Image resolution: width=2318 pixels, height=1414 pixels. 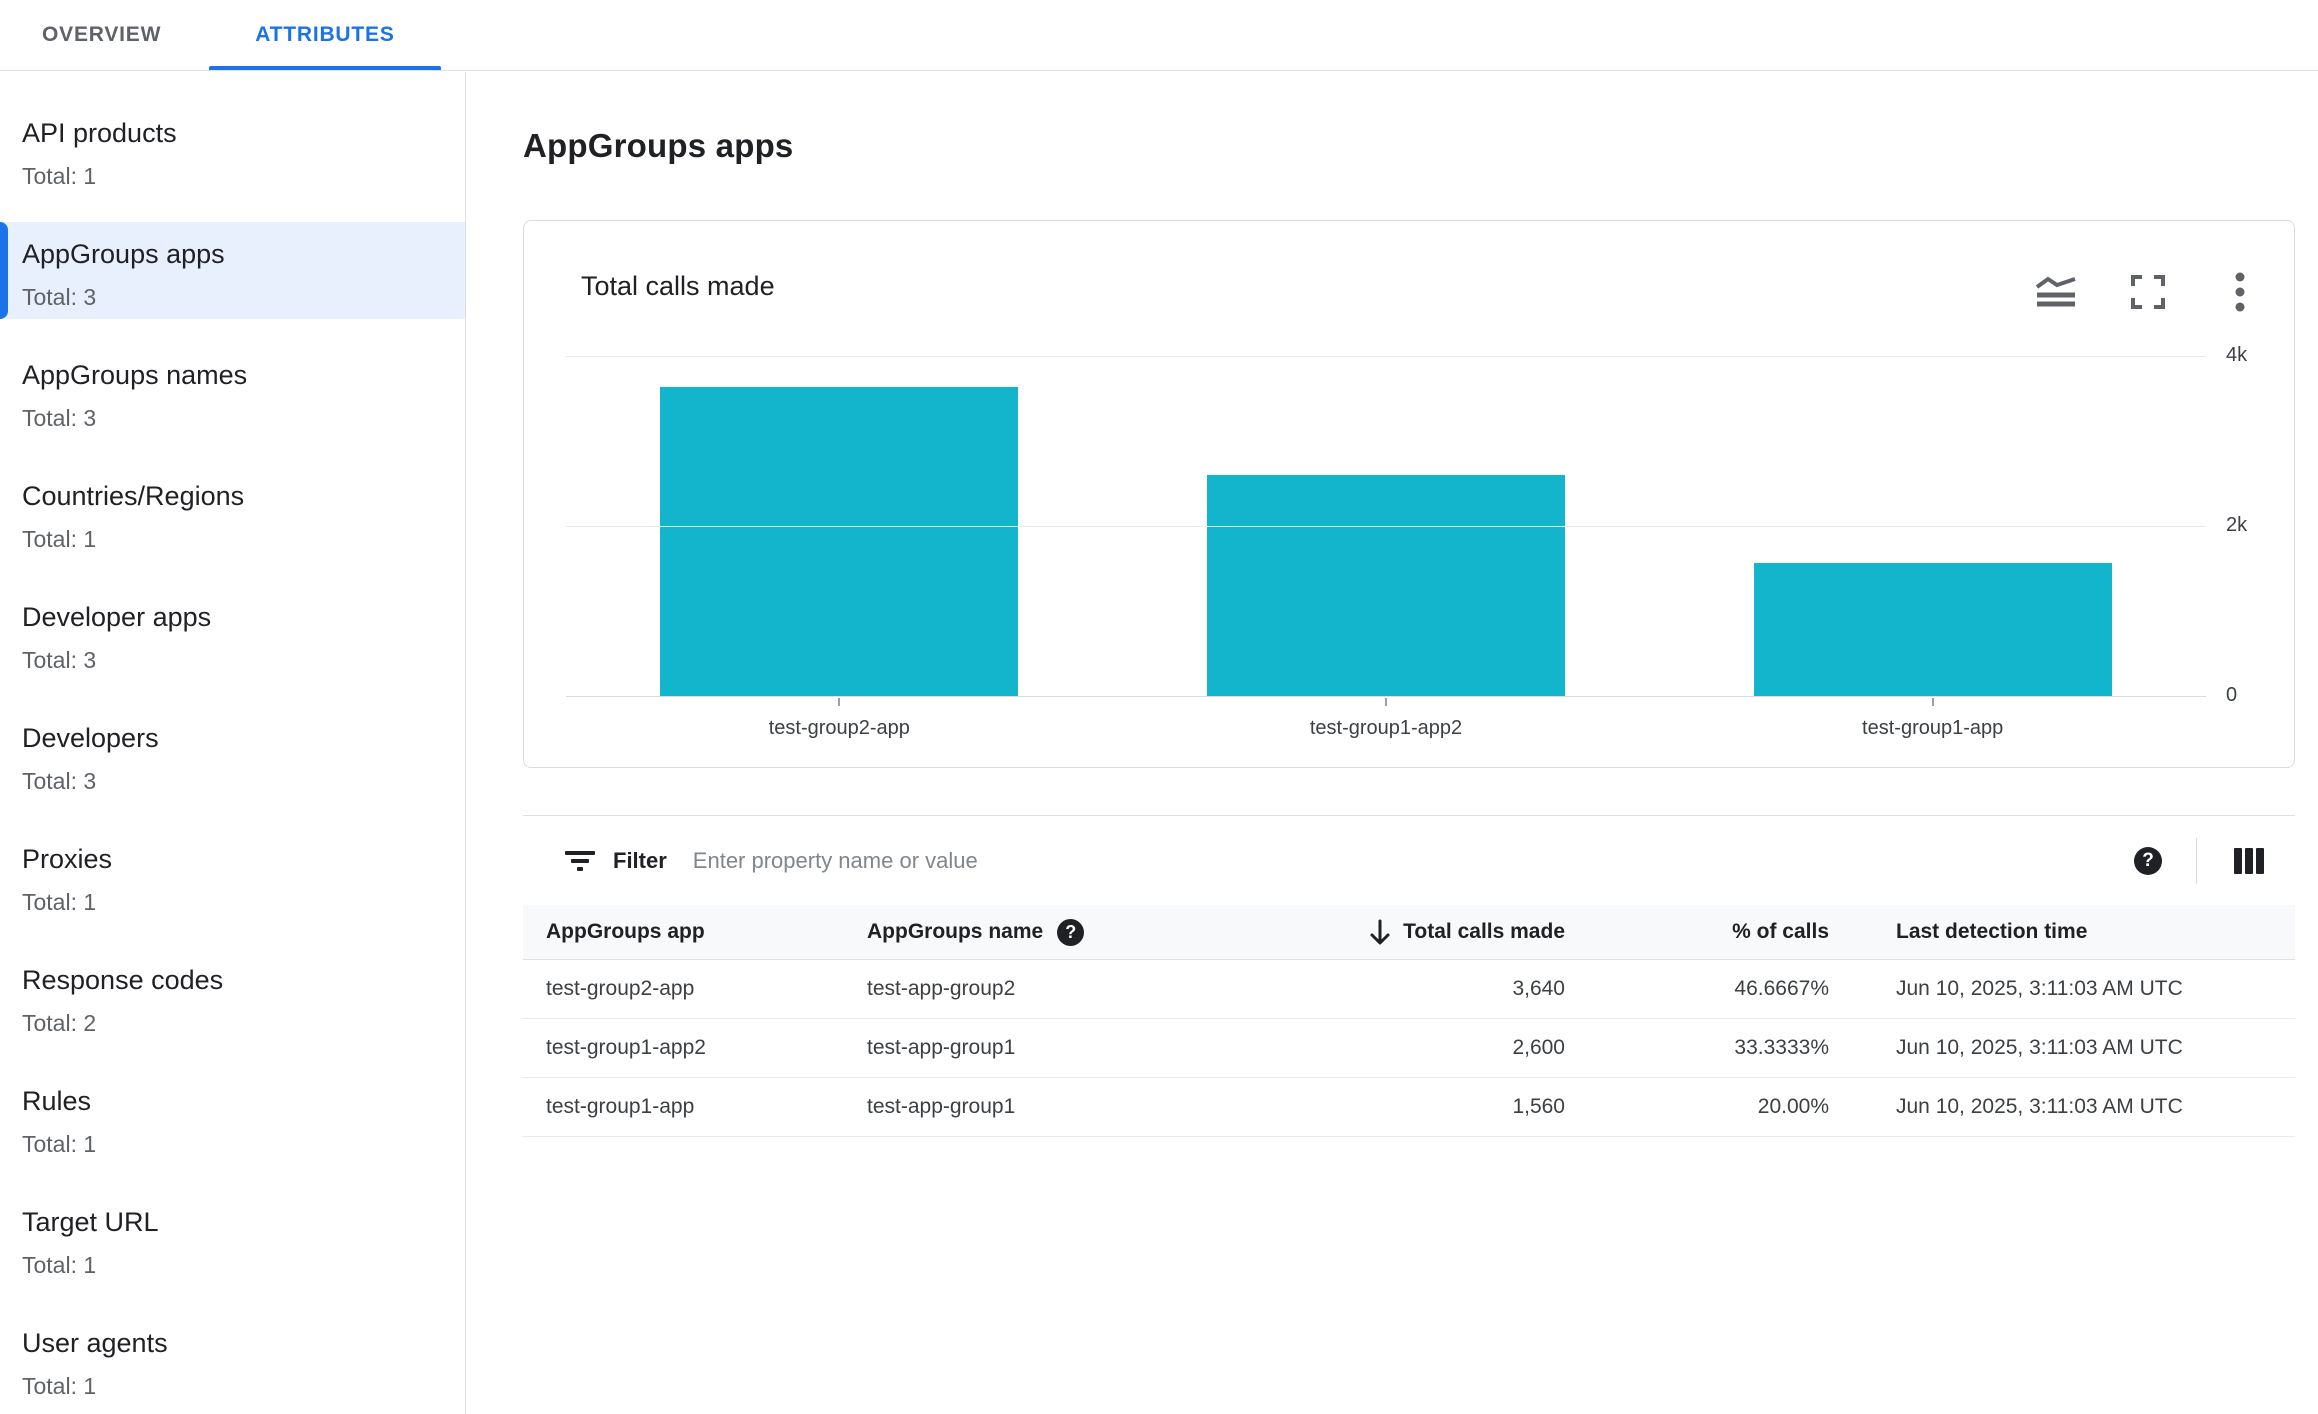 I want to click on sidebar-item-appgroups-names: AppGroups names Total: 3, so click(x=232, y=391).